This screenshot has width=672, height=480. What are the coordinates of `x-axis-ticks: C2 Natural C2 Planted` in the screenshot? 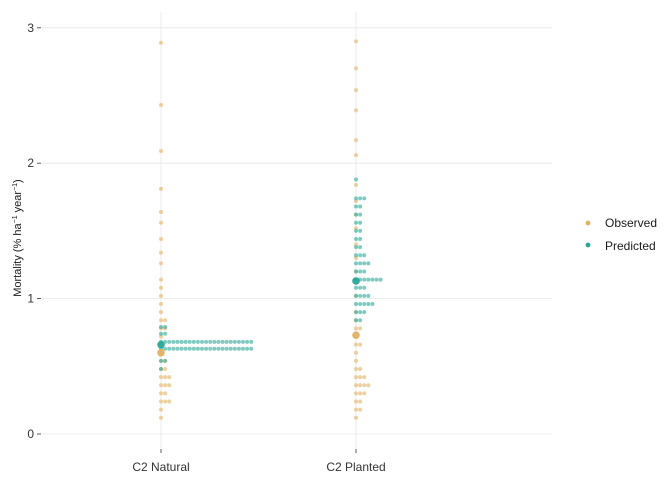 It's located at (259, 461).